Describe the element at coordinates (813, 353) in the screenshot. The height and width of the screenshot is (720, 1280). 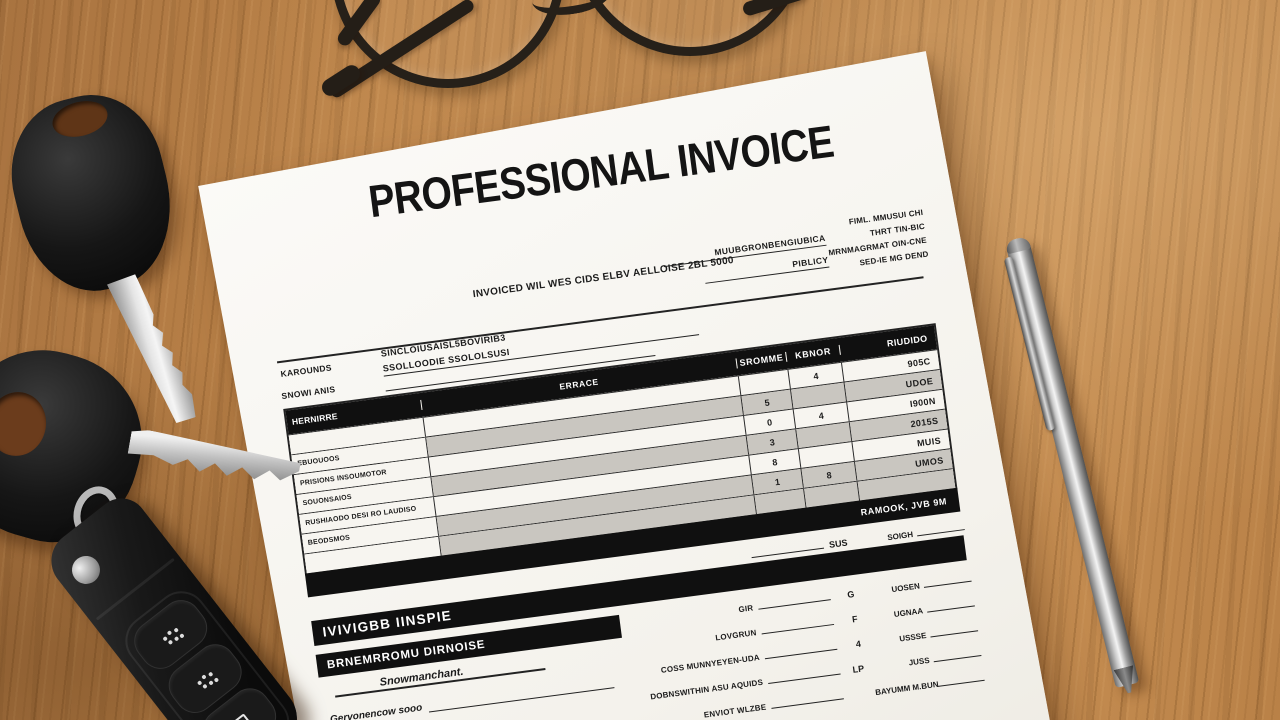
I see `table-header-price: KBNOR` at that location.